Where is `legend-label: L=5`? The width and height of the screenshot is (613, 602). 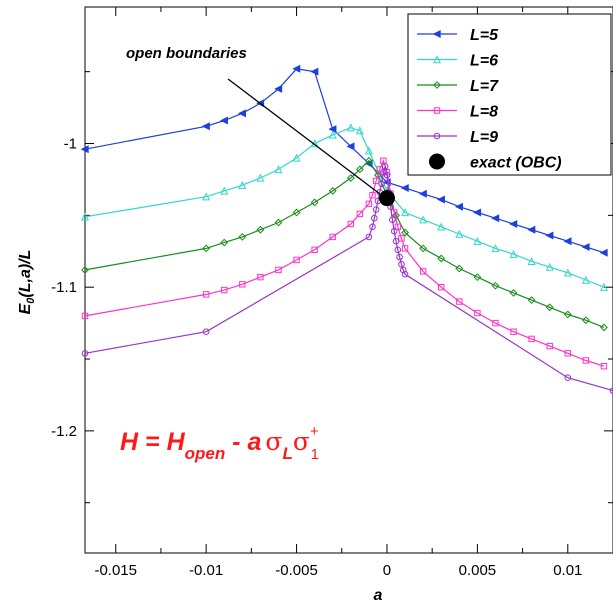
legend-label: L=5 is located at coordinates (484, 35).